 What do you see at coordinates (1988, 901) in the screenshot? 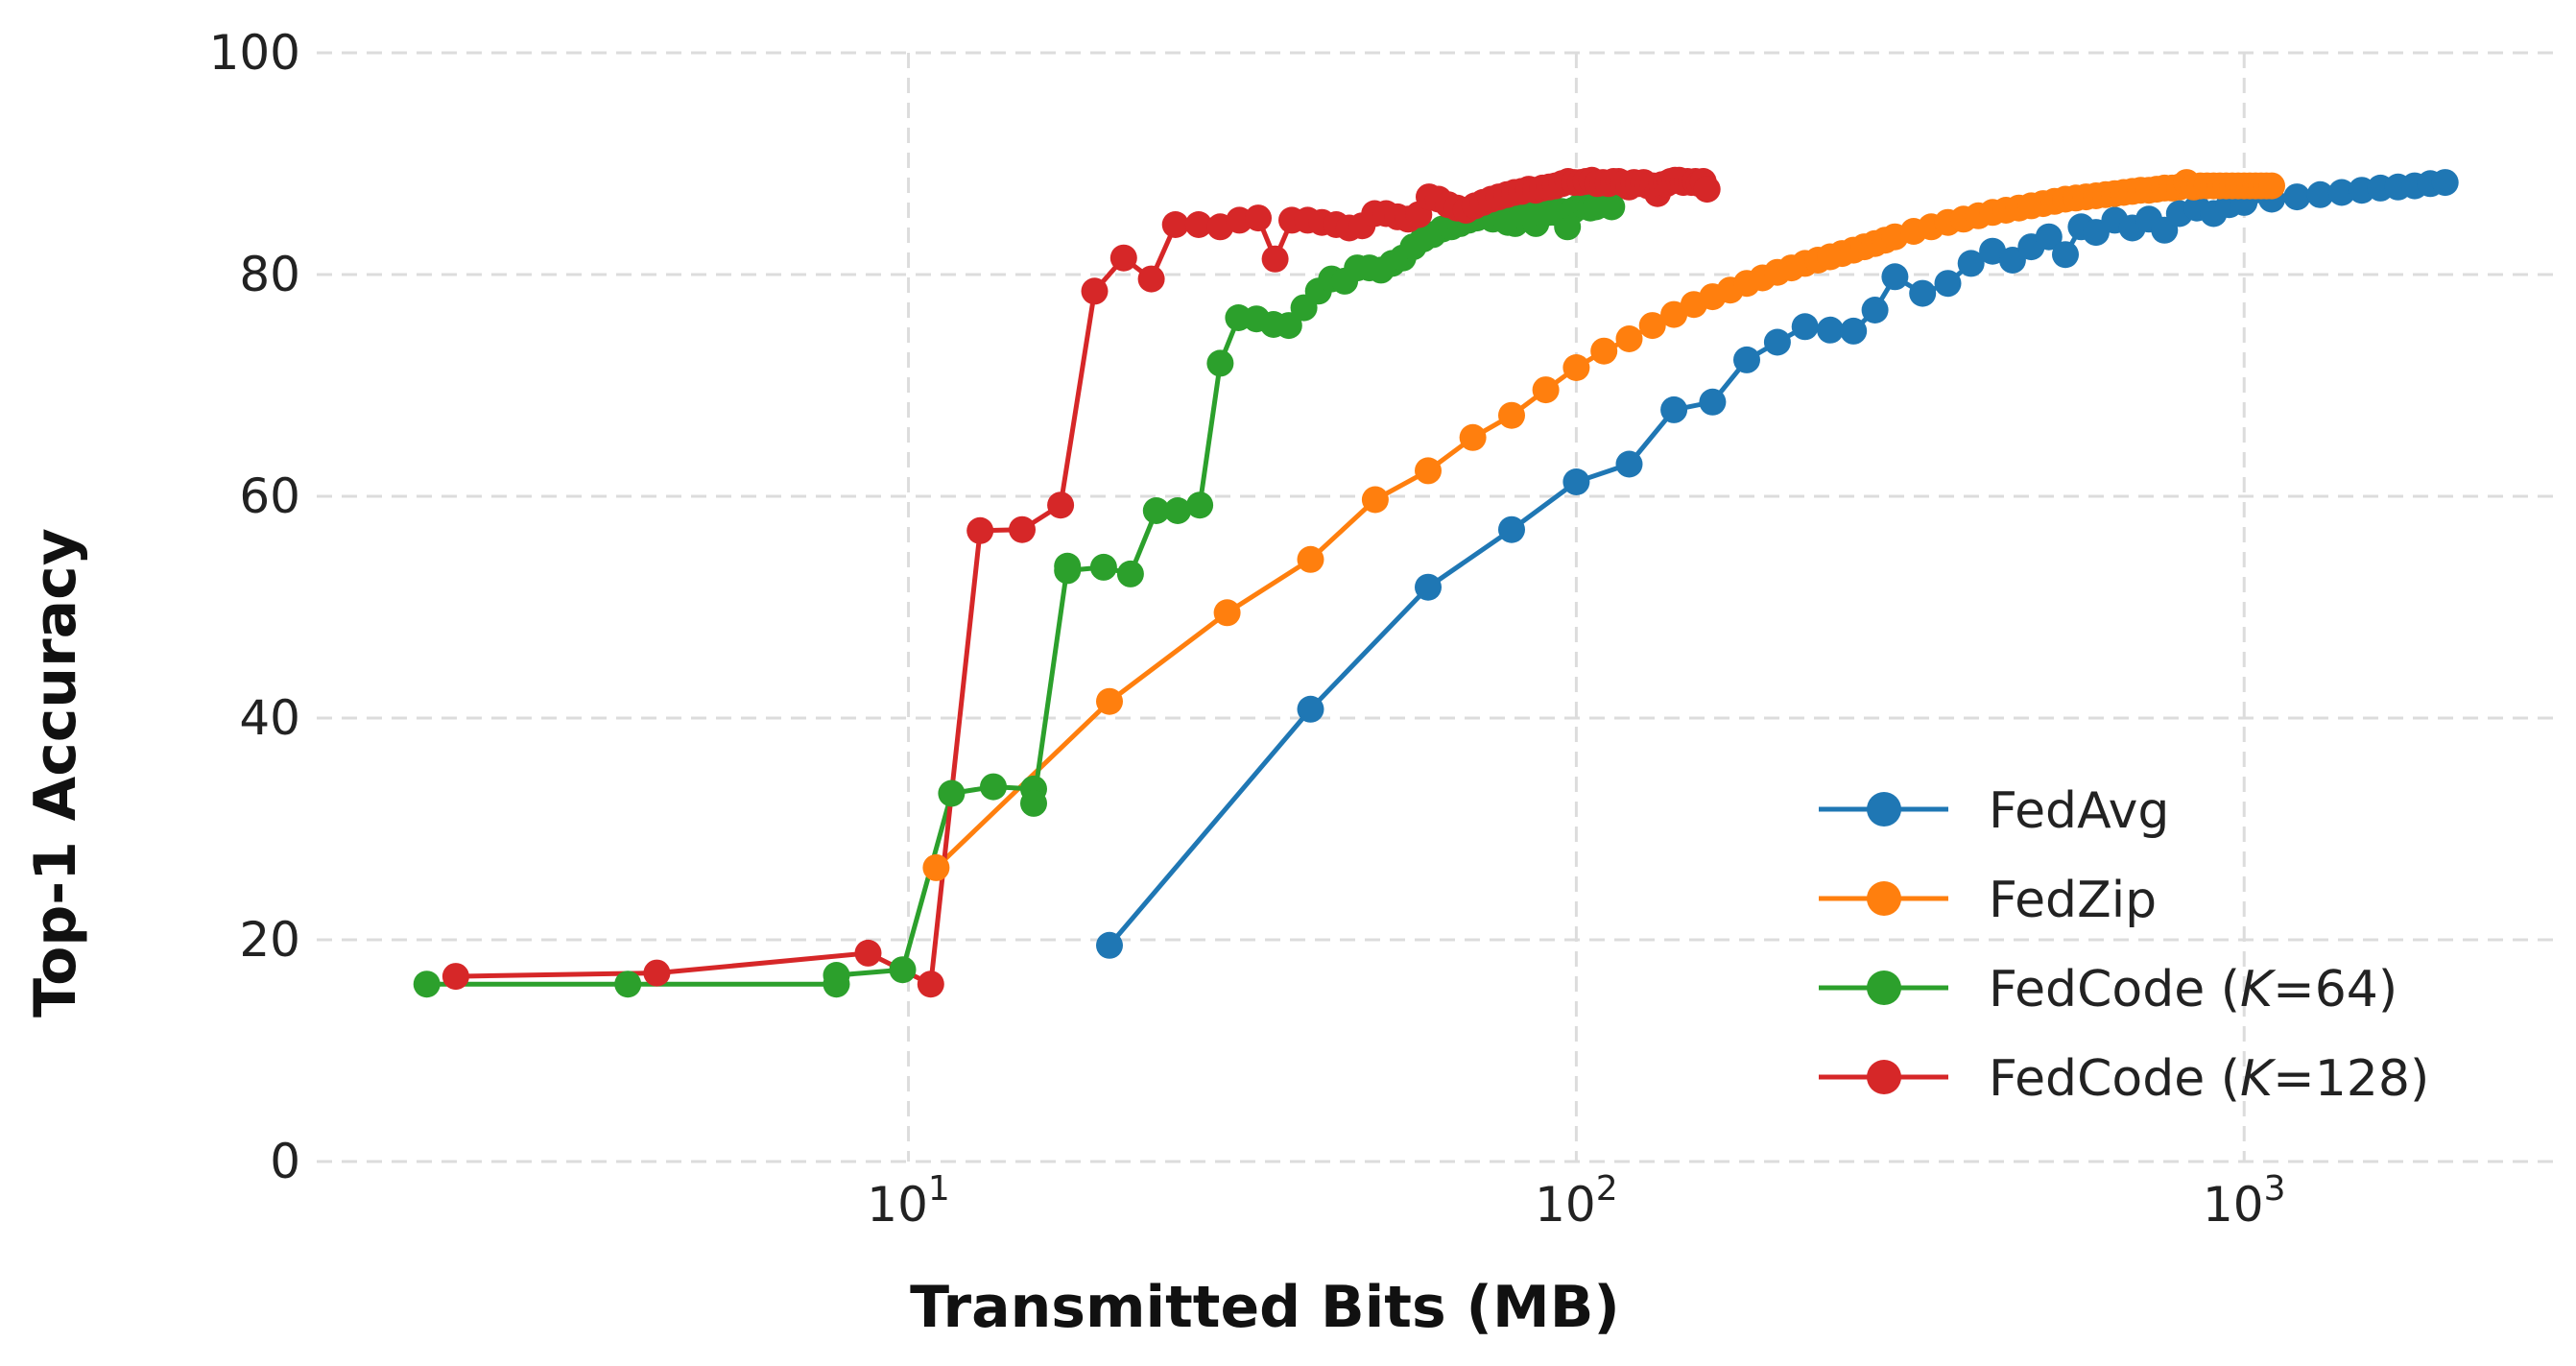
I see `legend-item-fedzip: FedZip` at bounding box center [1988, 901].